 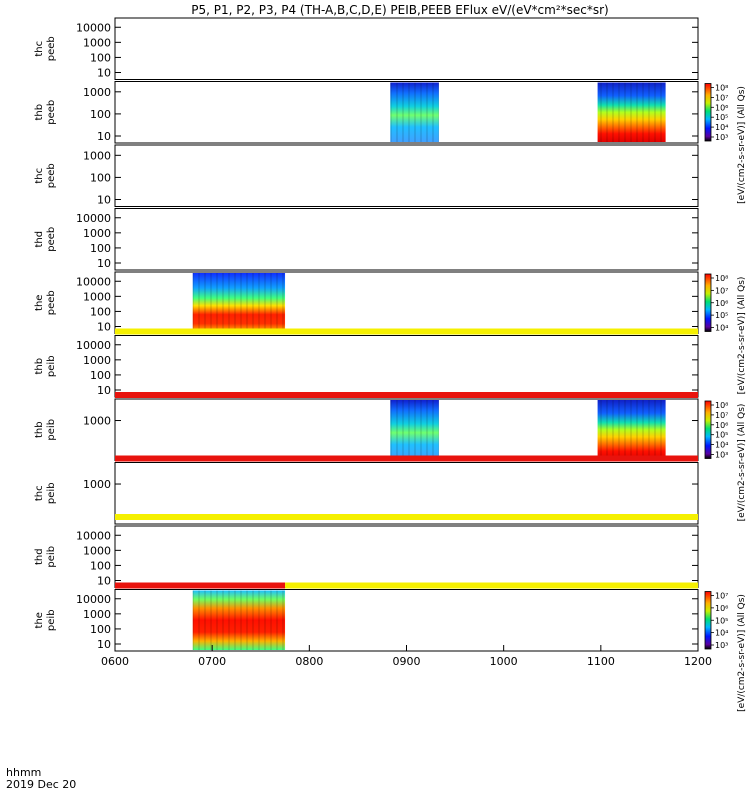 I want to click on panel-label: thbpeeb, so click(x=45, y=112).